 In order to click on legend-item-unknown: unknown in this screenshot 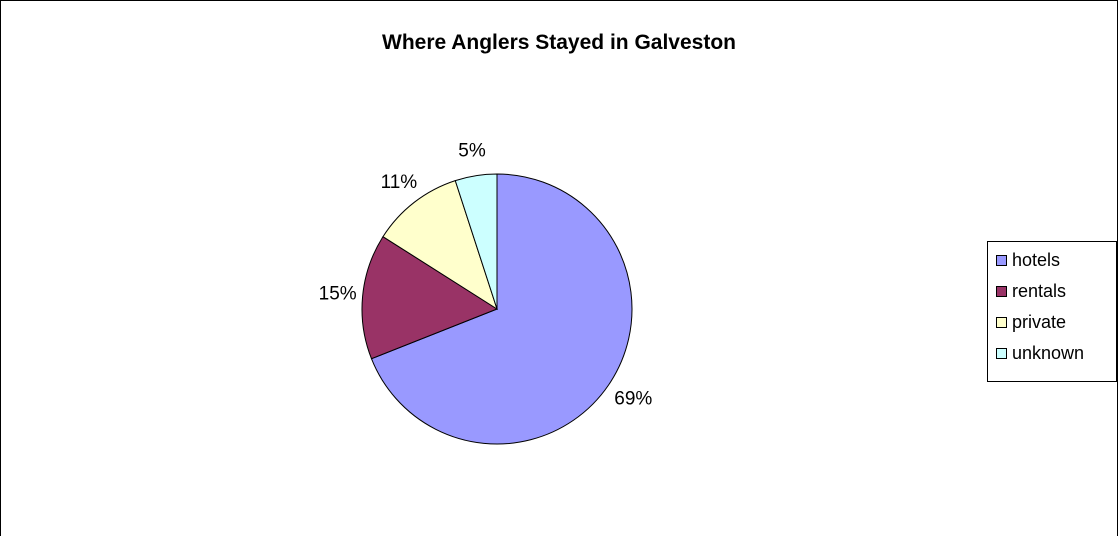, I will do `click(1036, 353)`.